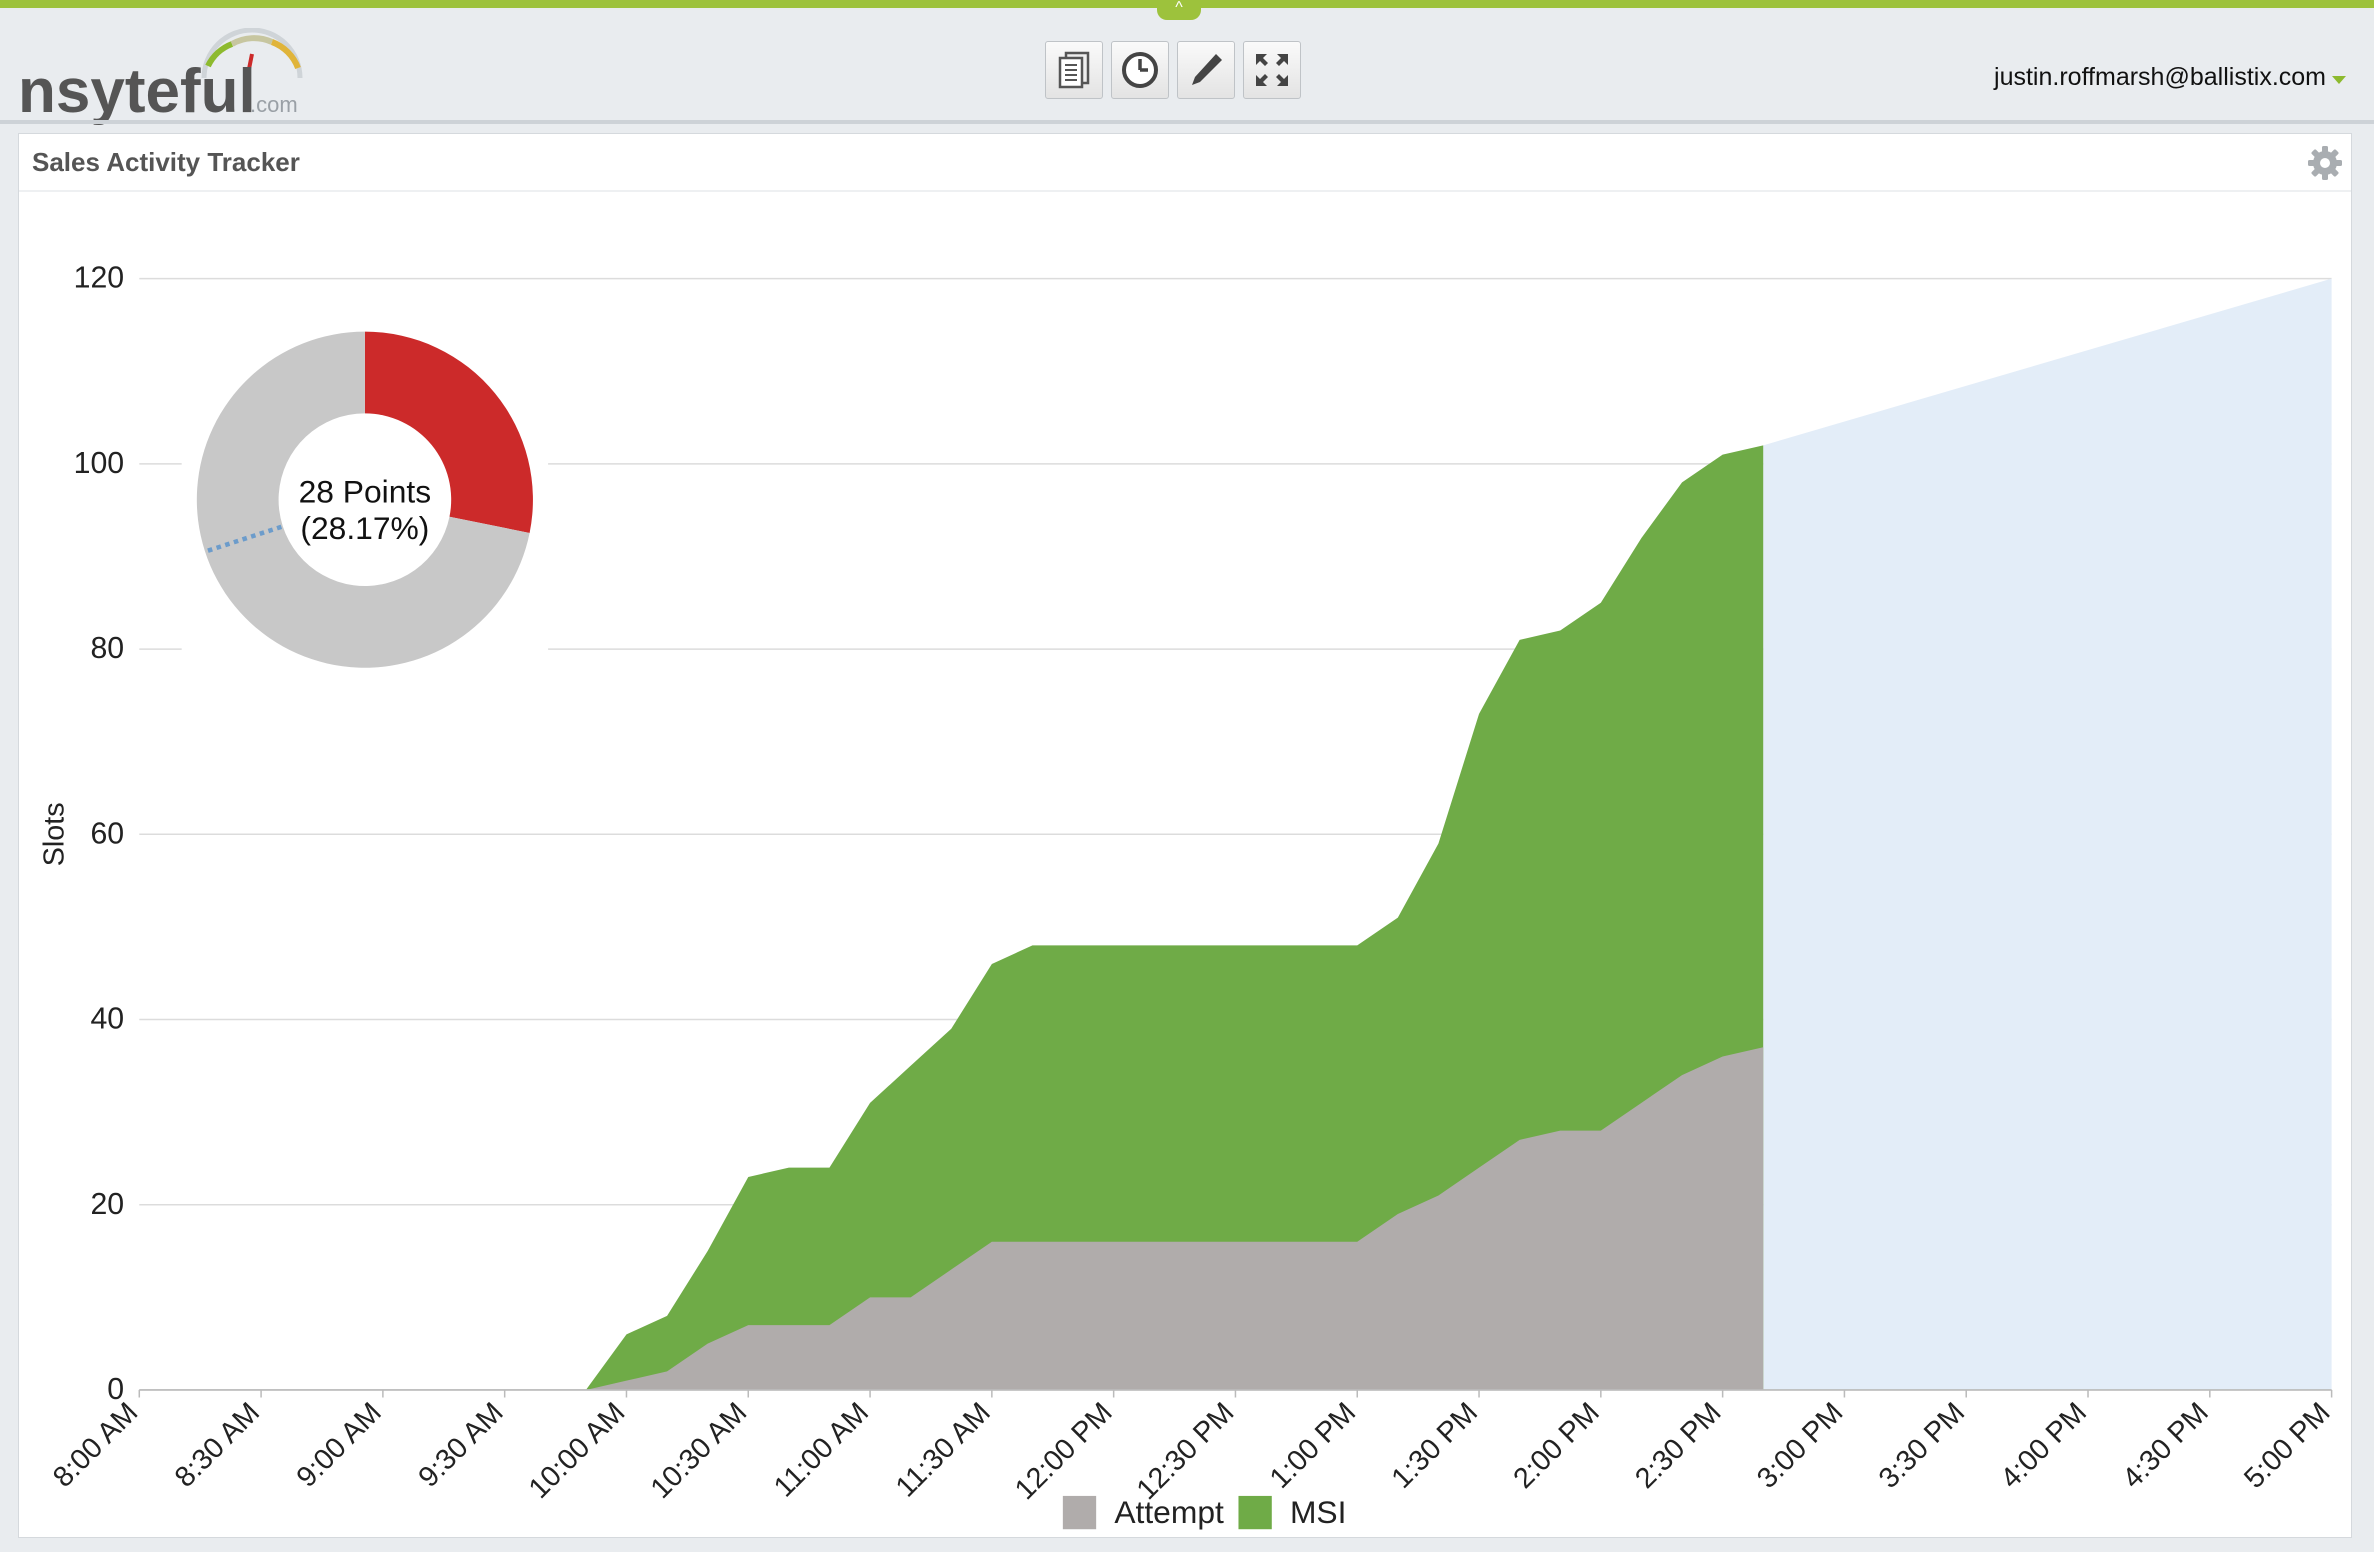 The height and width of the screenshot is (1552, 2374). Describe the element at coordinates (99, 463) in the screenshot. I see `y-tick-label: 100` at that location.